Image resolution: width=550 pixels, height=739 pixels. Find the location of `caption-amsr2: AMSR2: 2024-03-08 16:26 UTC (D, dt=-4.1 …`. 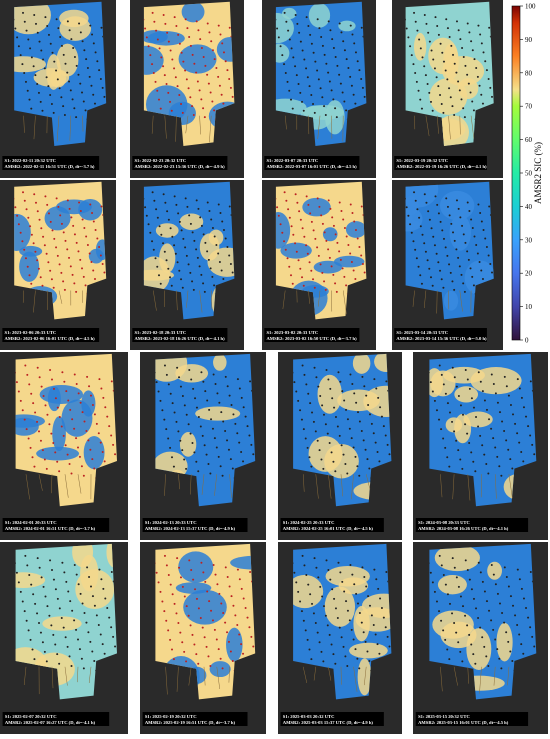

caption-amsr2: AMSR2: 2024-03-08 16:26 UTC (D, dt=-4.1 … is located at coordinates (463, 528).